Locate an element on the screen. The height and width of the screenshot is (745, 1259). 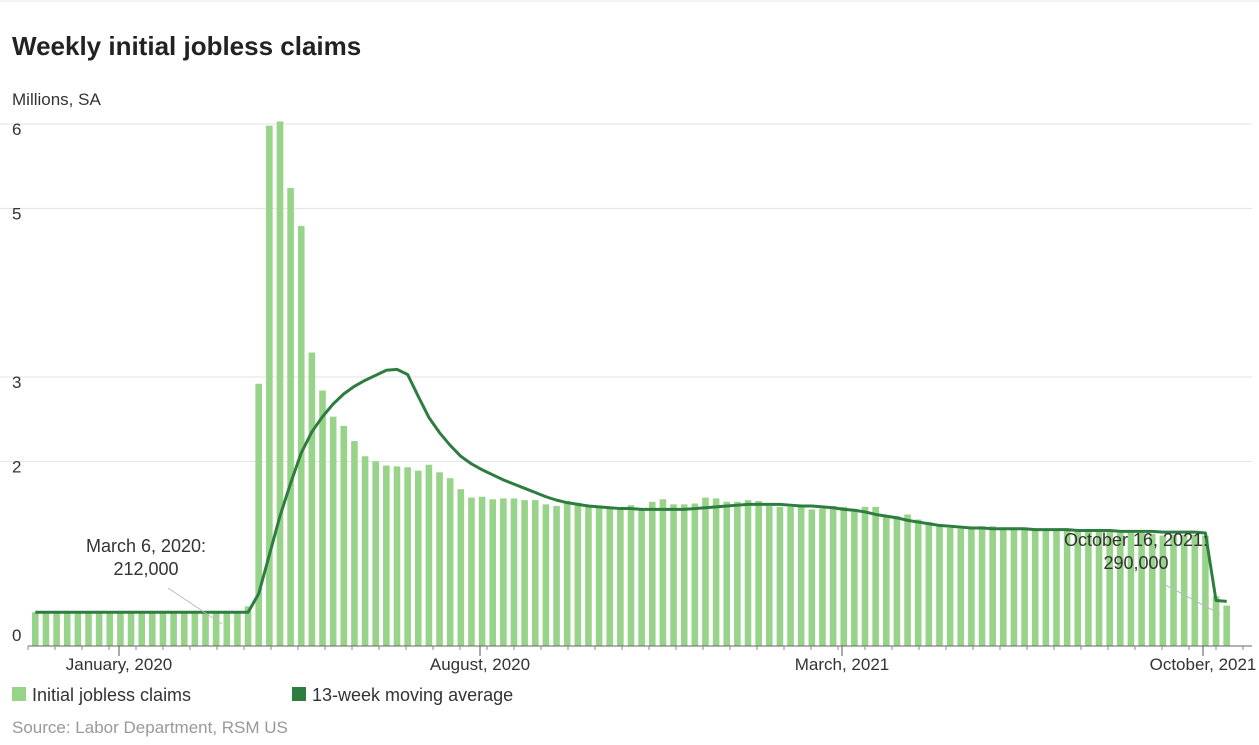
y-tick-label: 2 is located at coordinates (16, 466).